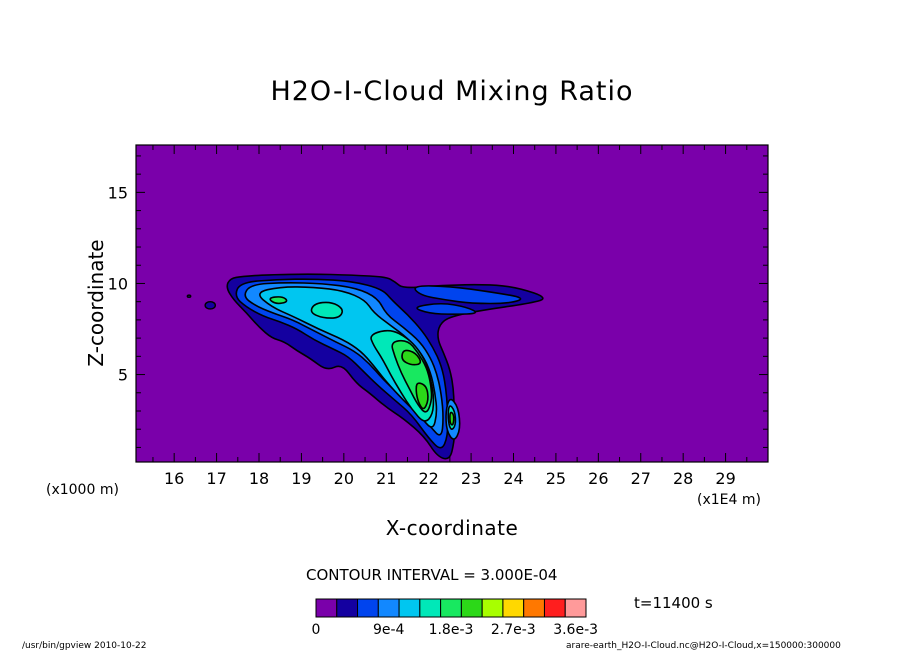 The image size is (904, 654). What do you see at coordinates (432, 575) in the screenshot?
I see `contour-interval-label: CONTOUR INTERVAL = 3.000E-04` at bounding box center [432, 575].